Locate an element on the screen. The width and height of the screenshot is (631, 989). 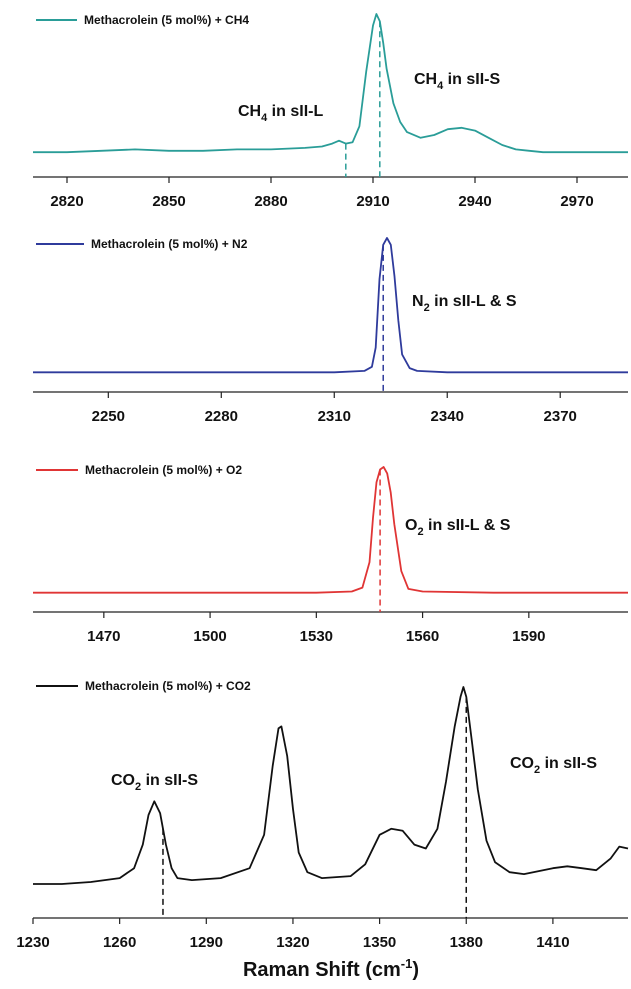
annotation-cage: in sII-L is located at coordinates (295, 111).